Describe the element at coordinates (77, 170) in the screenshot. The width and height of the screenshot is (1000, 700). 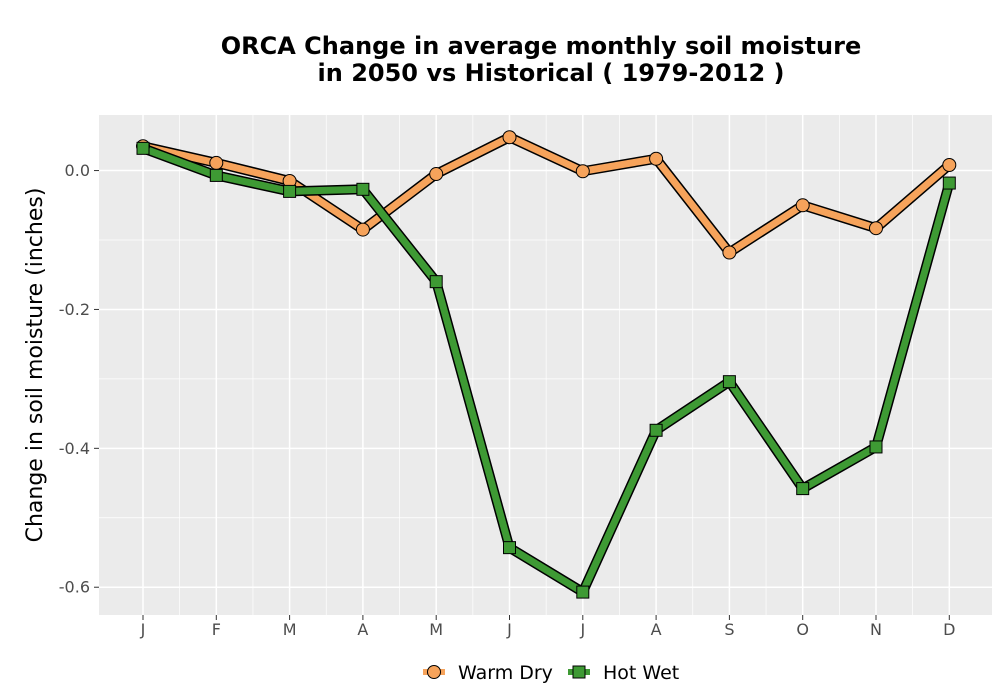
I see `y-tick-label: 0.0` at that location.